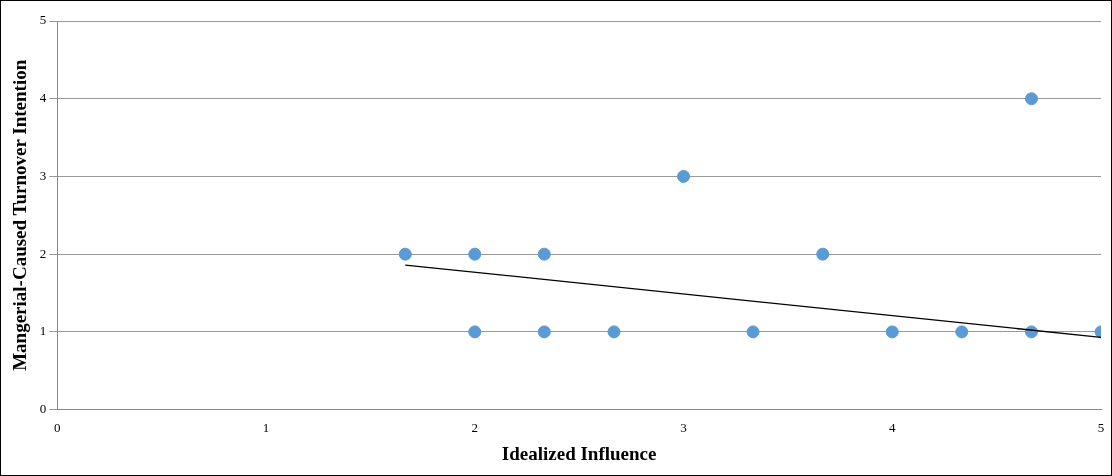 This screenshot has width=1112, height=476. Describe the element at coordinates (43, 175) in the screenshot. I see `y-tick-label: 3` at that location.